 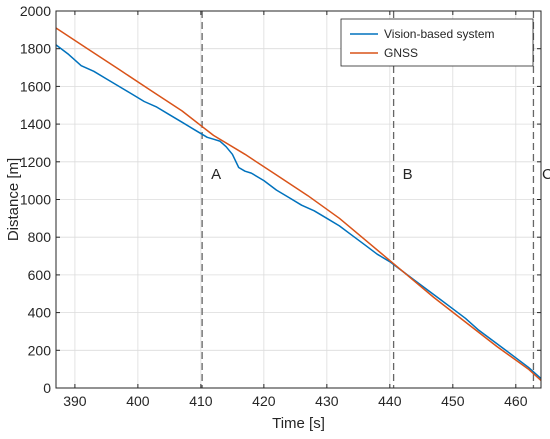 What do you see at coordinates (47, 388) in the screenshot?
I see `y-tick-label: 0` at bounding box center [47, 388].